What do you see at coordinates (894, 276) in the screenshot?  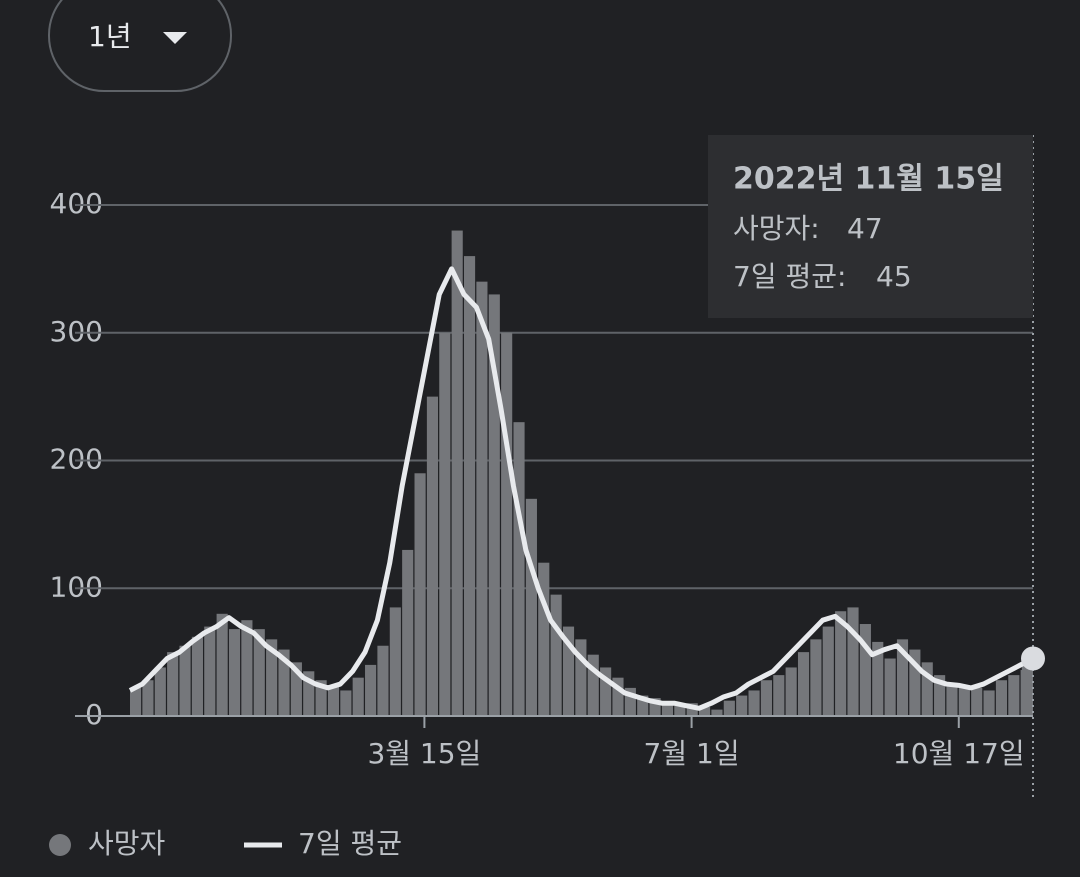 I see `tooltip-value: 45` at bounding box center [894, 276].